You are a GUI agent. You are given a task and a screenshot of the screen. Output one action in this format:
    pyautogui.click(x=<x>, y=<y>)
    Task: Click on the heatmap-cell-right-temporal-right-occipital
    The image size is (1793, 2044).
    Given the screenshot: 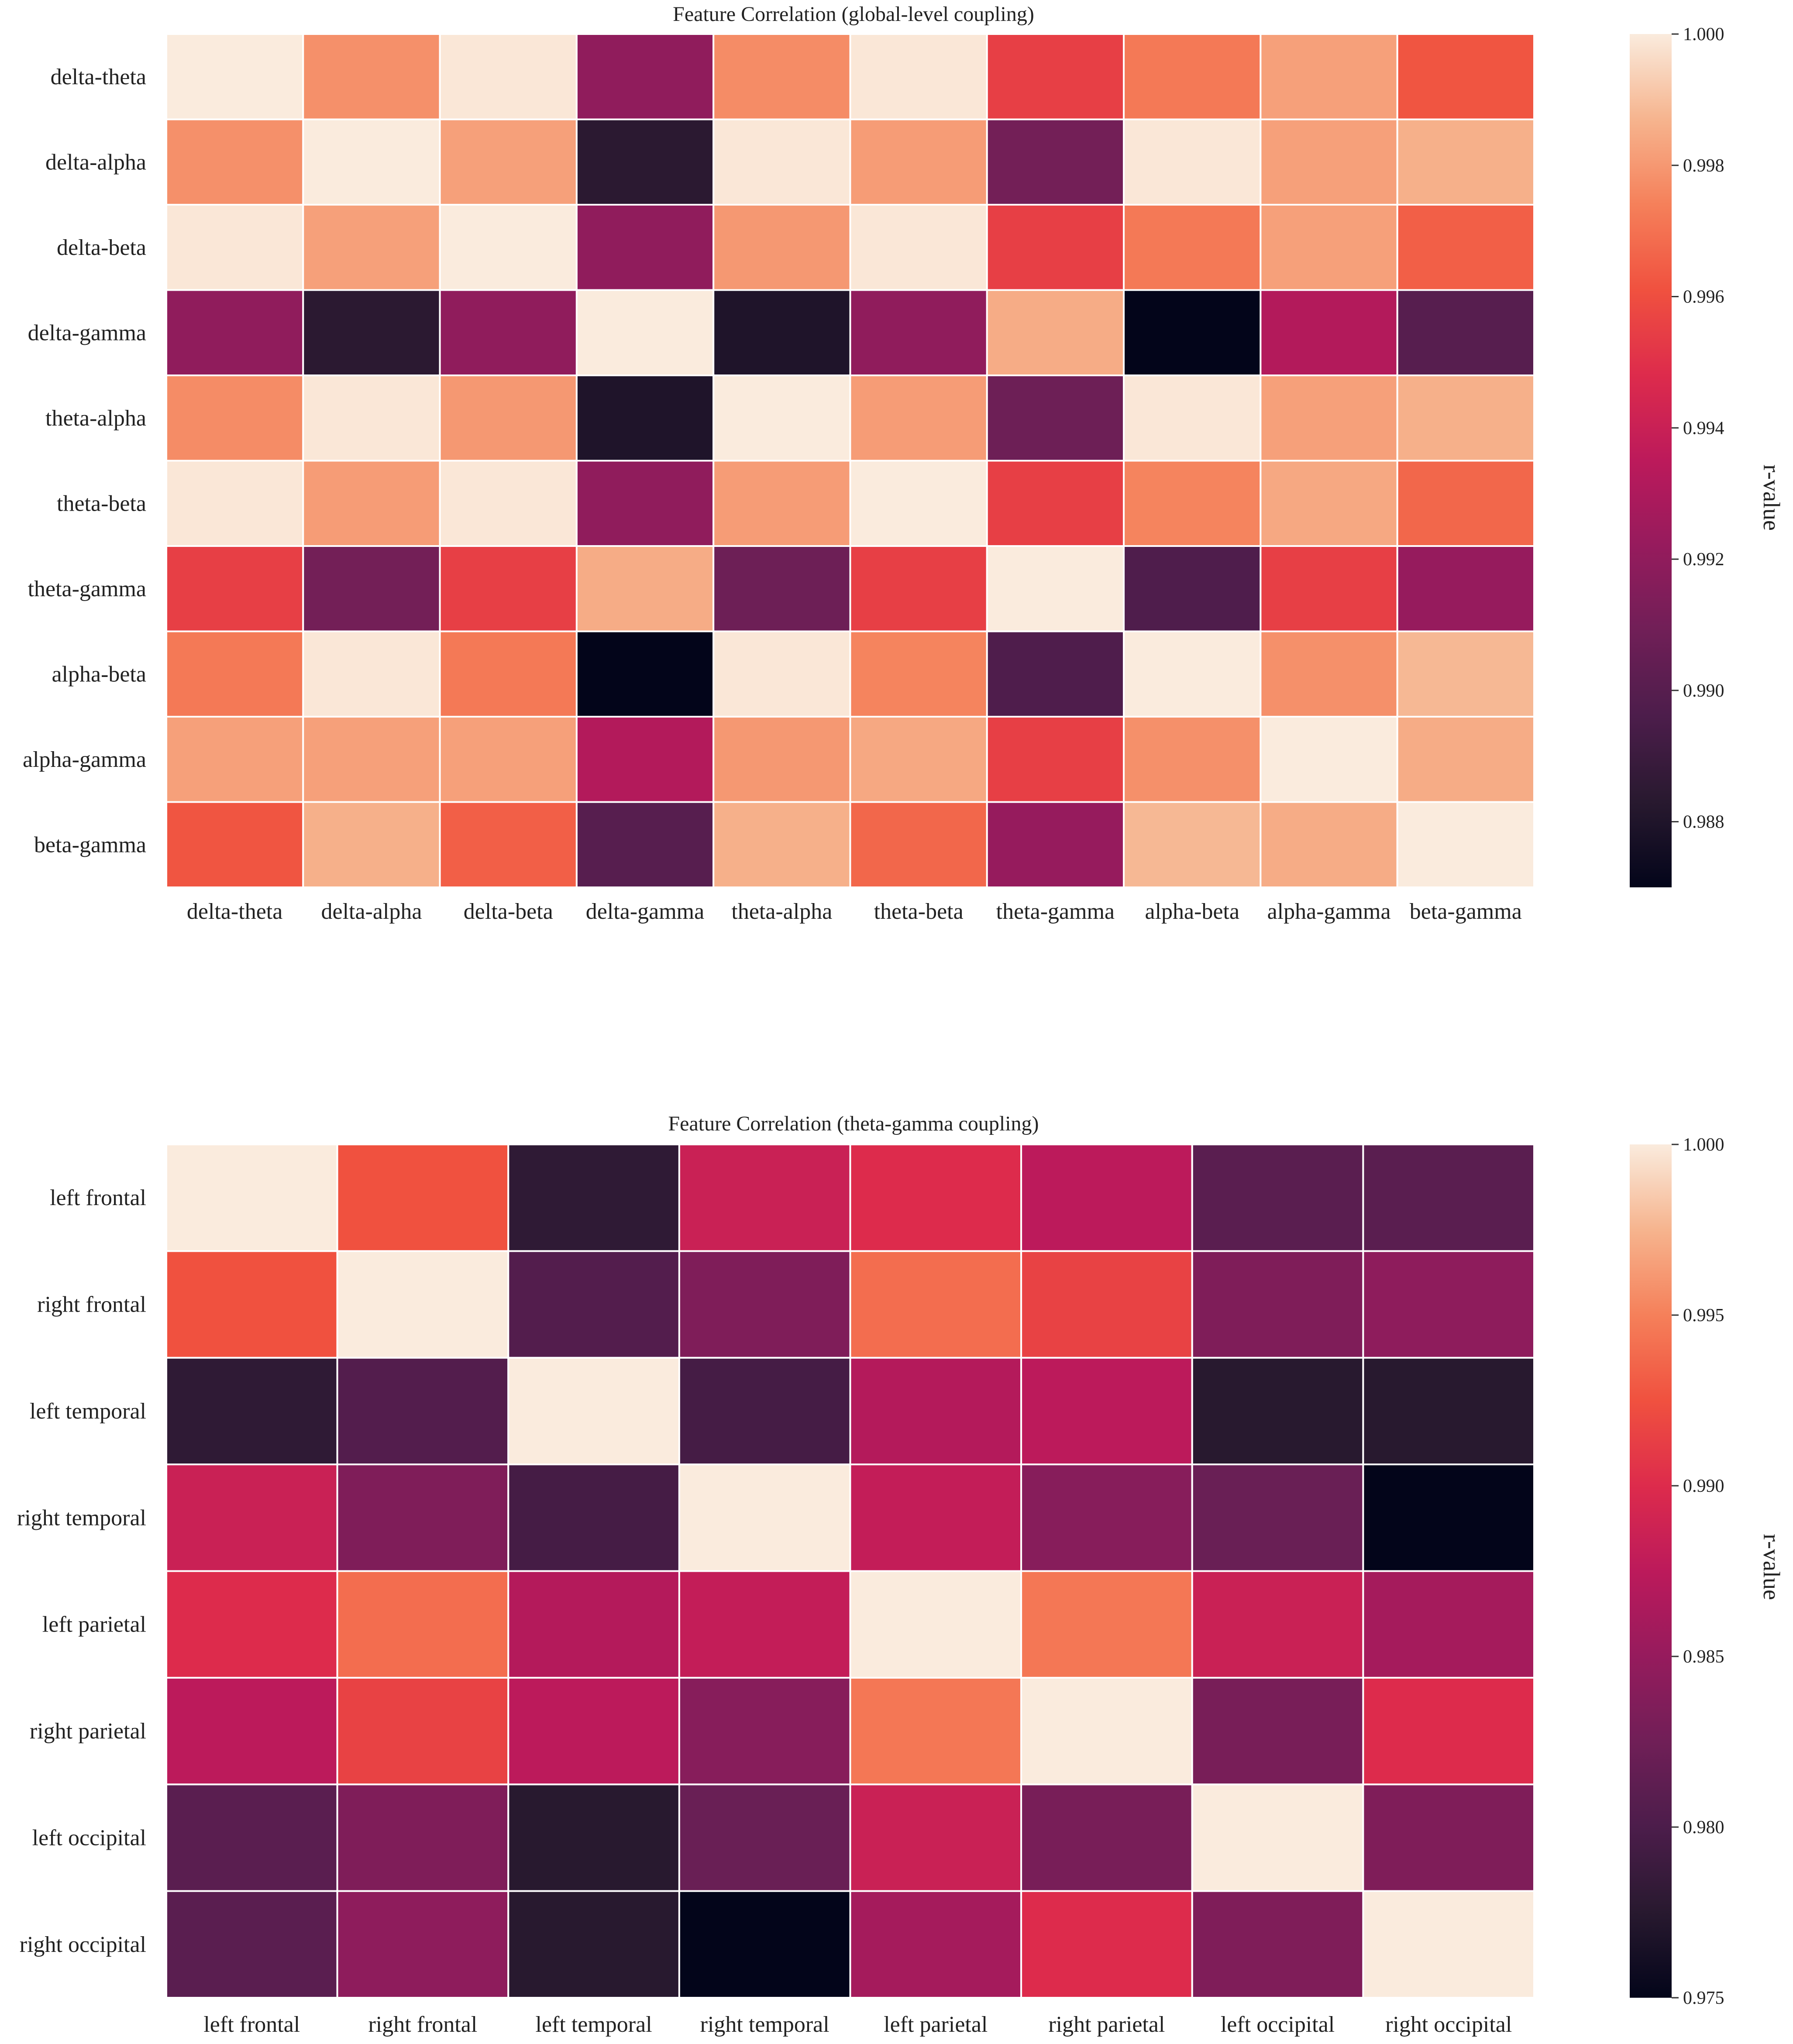 What is the action you would take?
    pyautogui.click(x=1448, y=1517)
    